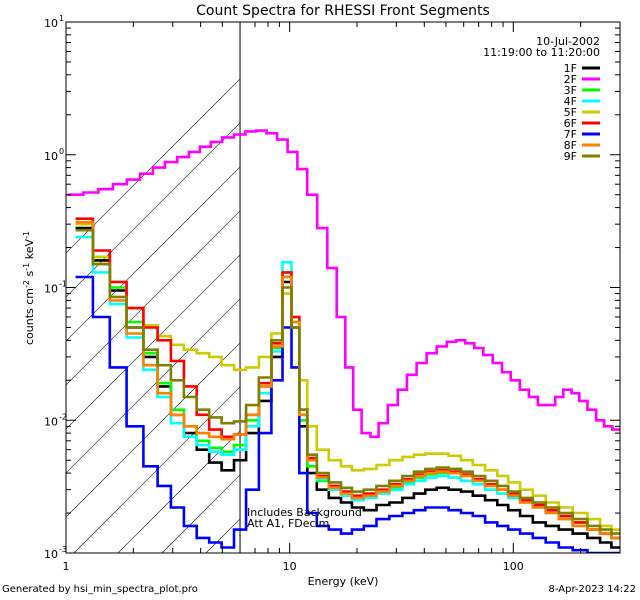  What do you see at coordinates (541, 52) in the screenshot?
I see `legend-time-range: 11:19:00 to 11:20:00` at bounding box center [541, 52].